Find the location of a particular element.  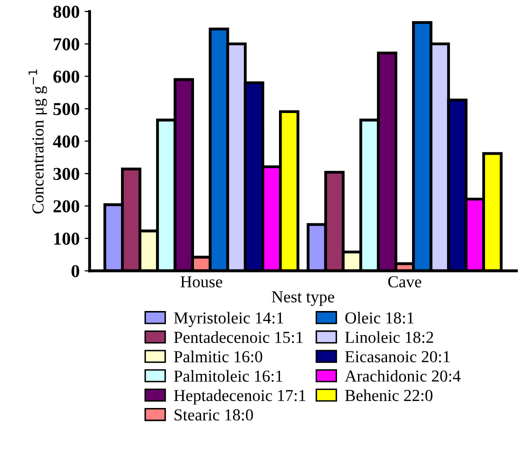

legend-label: Stearic 18:0 is located at coordinates (213, 415).